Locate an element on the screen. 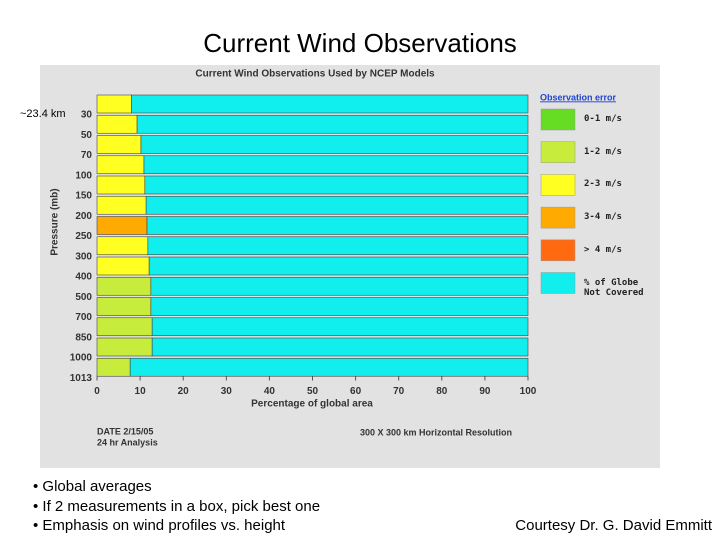 This screenshot has width=720, height=540. credit: Courtesy Dr. G. David Emmitt is located at coordinates (614, 525).